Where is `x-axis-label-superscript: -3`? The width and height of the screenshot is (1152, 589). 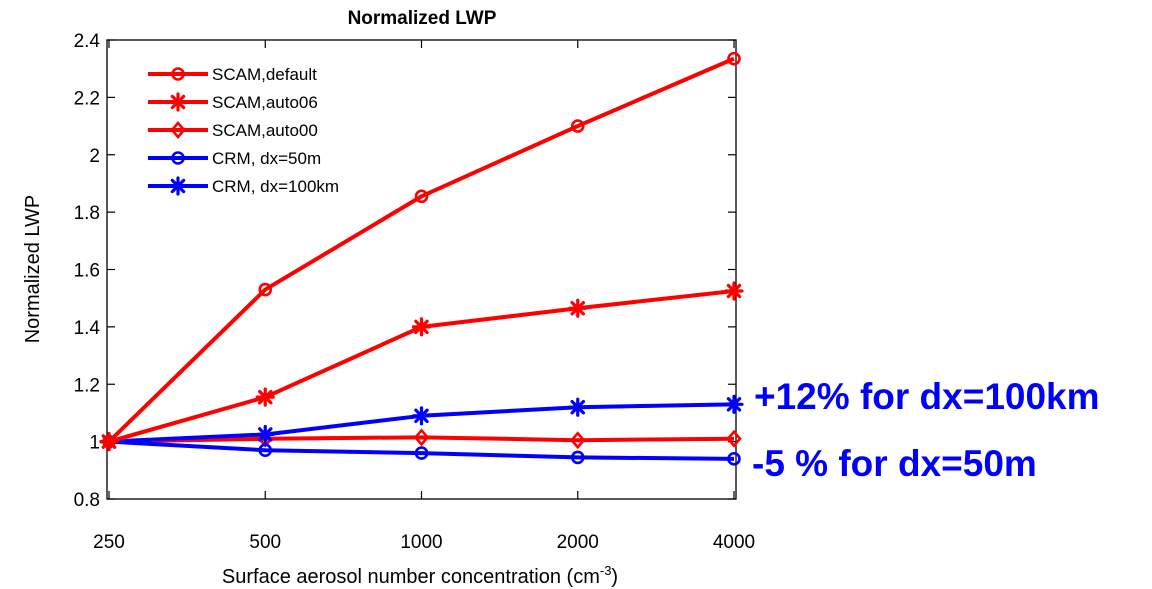
x-axis-label-superscript: -3 is located at coordinates (606, 570).